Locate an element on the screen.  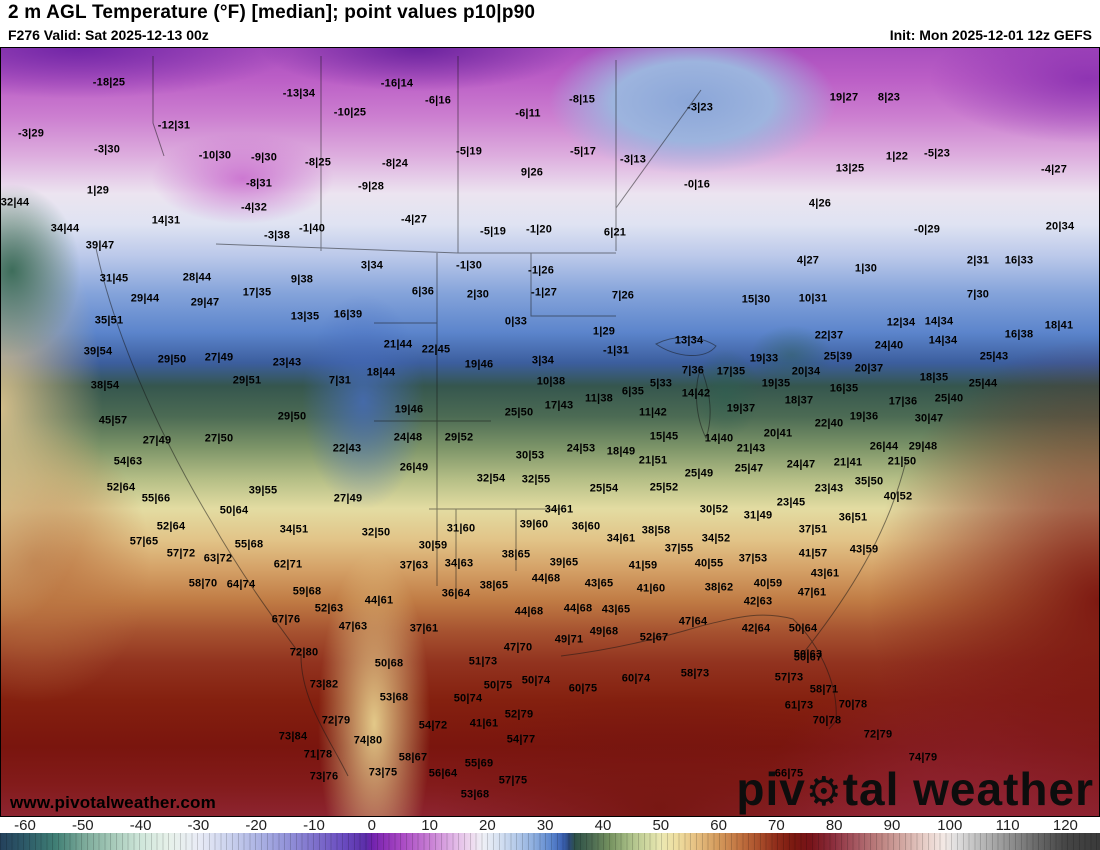
point-value: 73|75 is located at coordinates (383, 772).